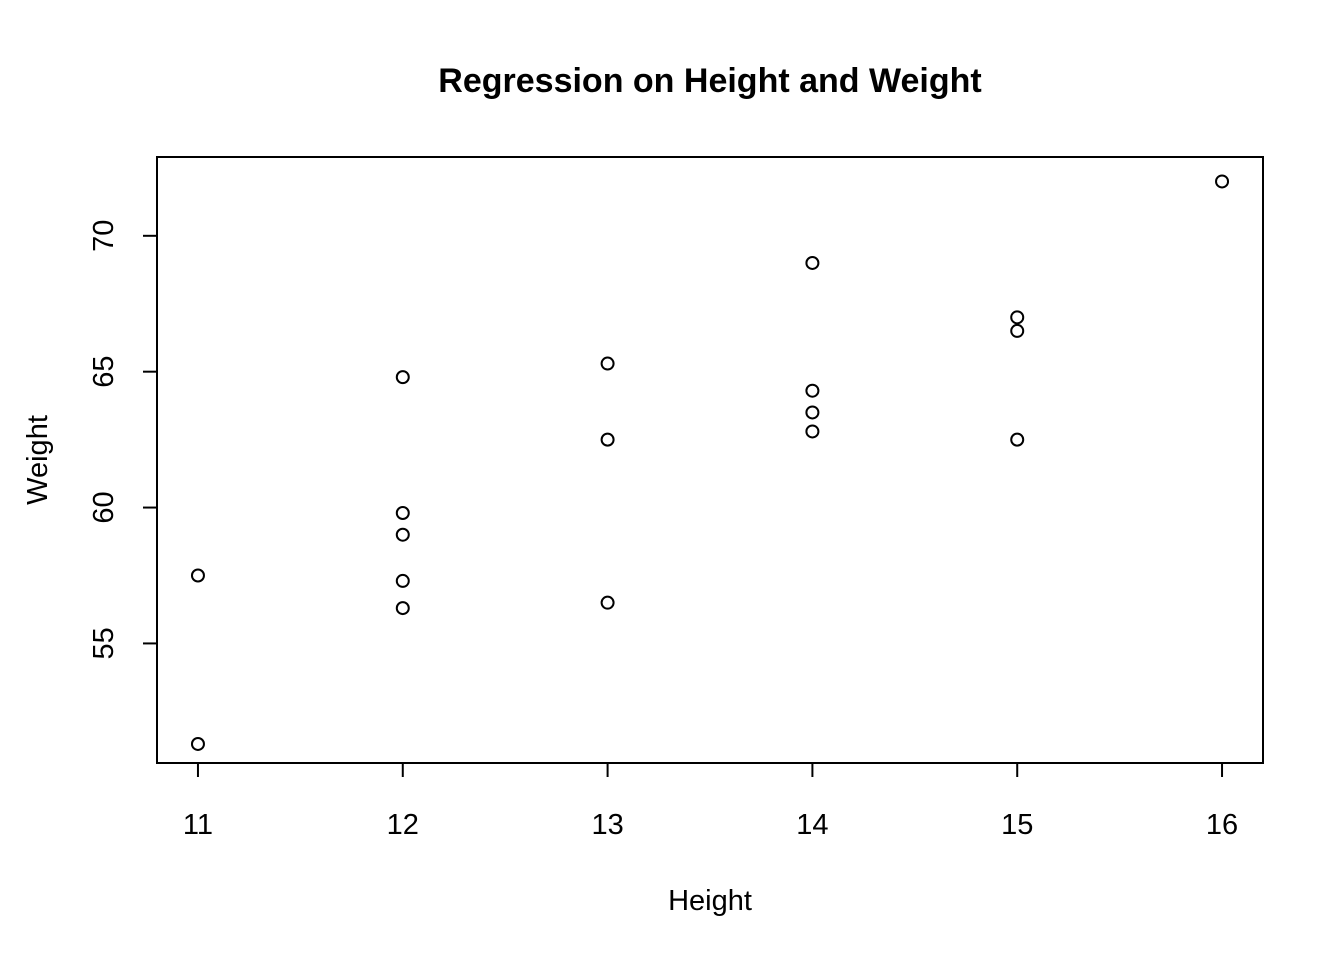  What do you see at coordinates (38, 460) in the screenshot?
I see `y-axis-label: Weight` at bounding box center [38, 460].